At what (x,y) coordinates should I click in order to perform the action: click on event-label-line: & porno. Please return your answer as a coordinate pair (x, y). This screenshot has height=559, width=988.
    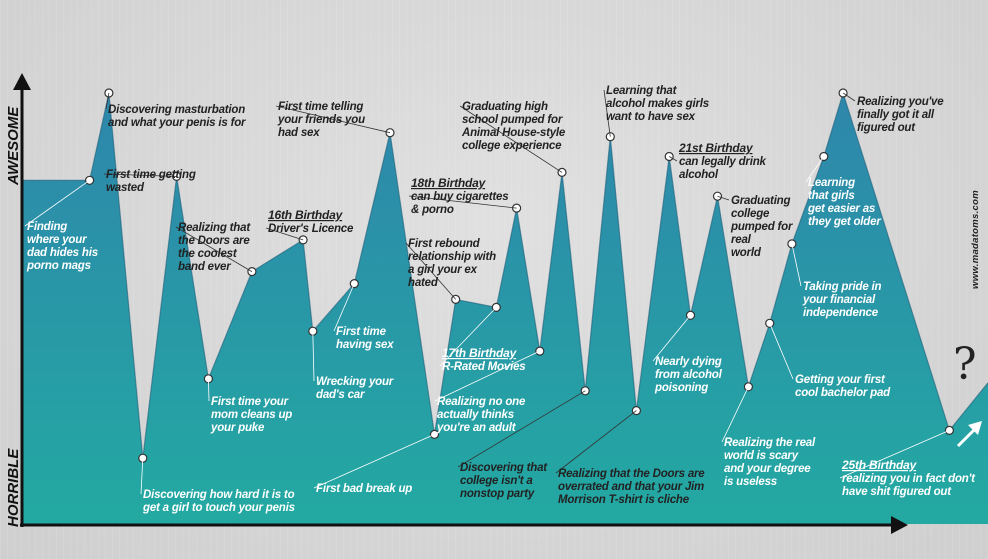
    Looking at the image, I should click on (432, 210).